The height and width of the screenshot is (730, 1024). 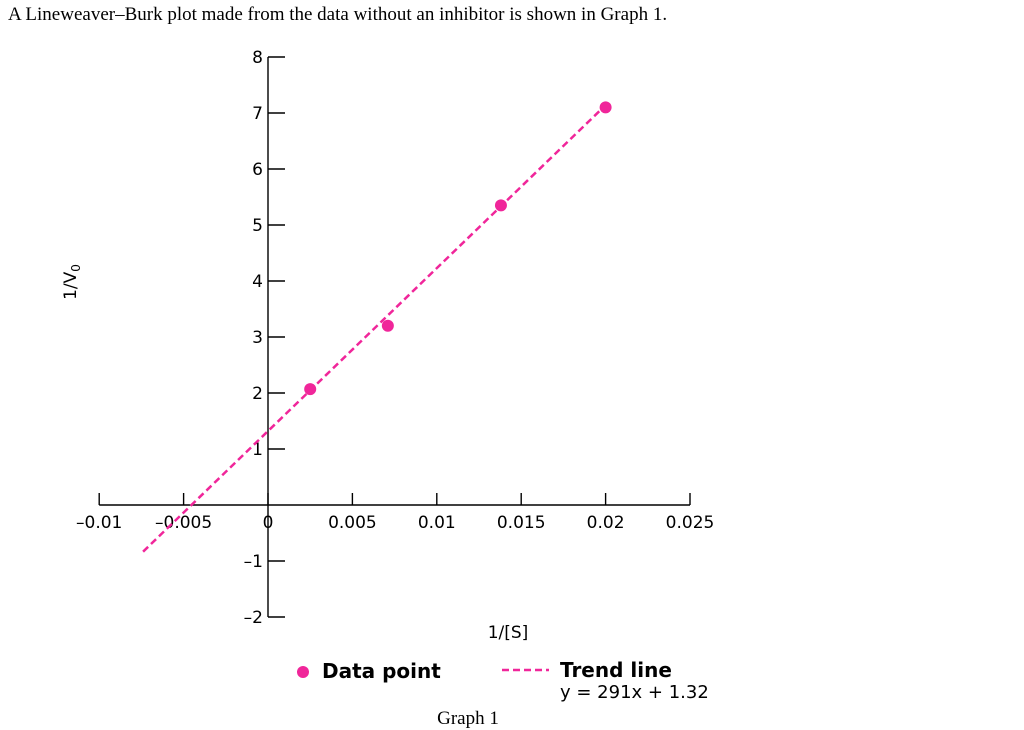 I want to click on x-tick-label: 0.025, so click(x=690, y=523).